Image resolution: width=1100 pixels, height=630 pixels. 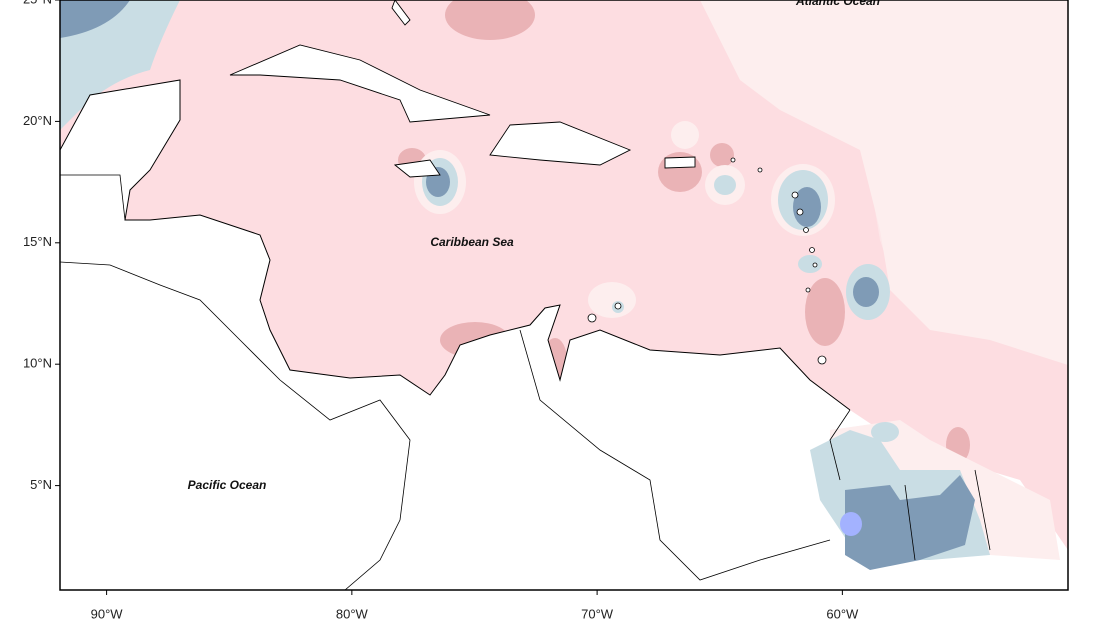 What do you see at coordinates (37, 241) in the screenshot?
I see `y-tick-label: 15°N` at bounding box center [37, 241].